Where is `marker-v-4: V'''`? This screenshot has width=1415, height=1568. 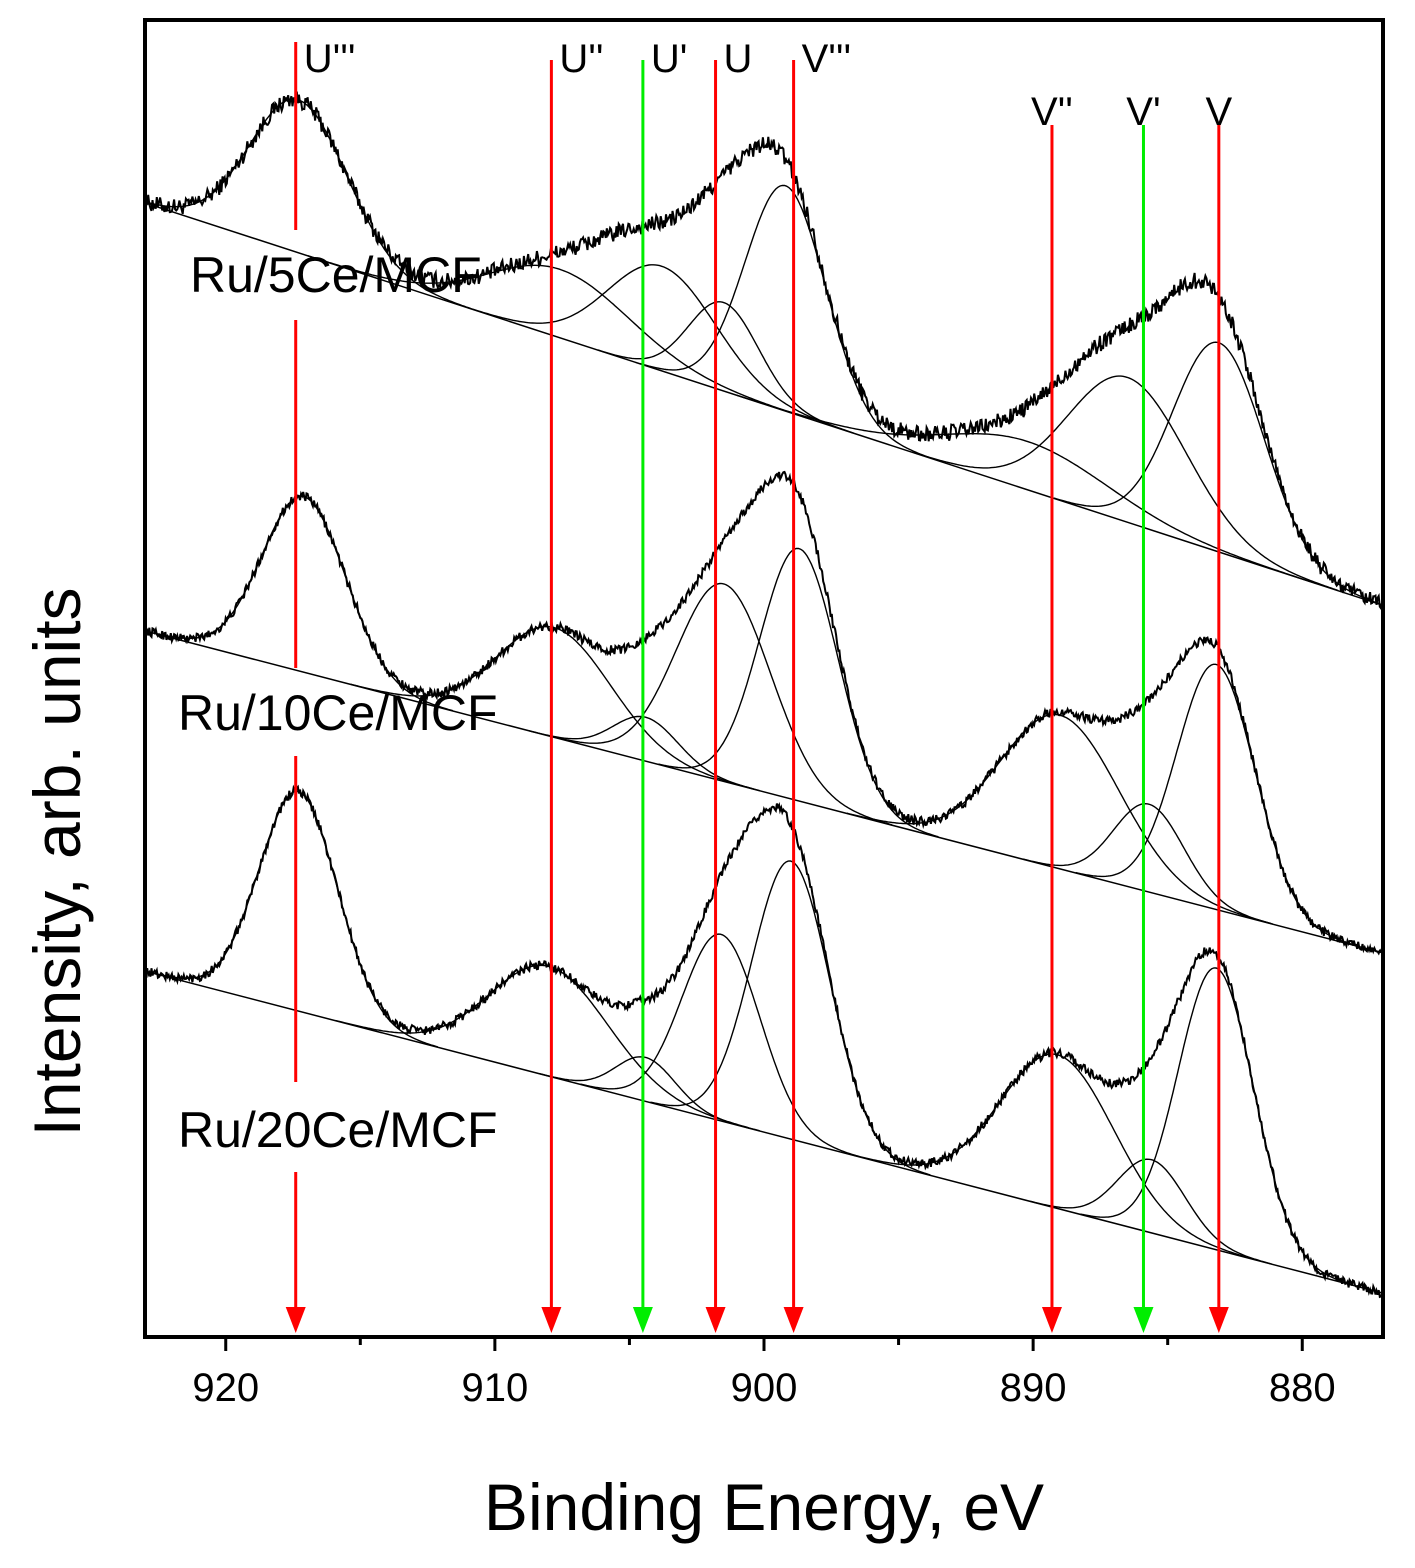
marker-v-4: V''' is located at coordinates (817, 685).